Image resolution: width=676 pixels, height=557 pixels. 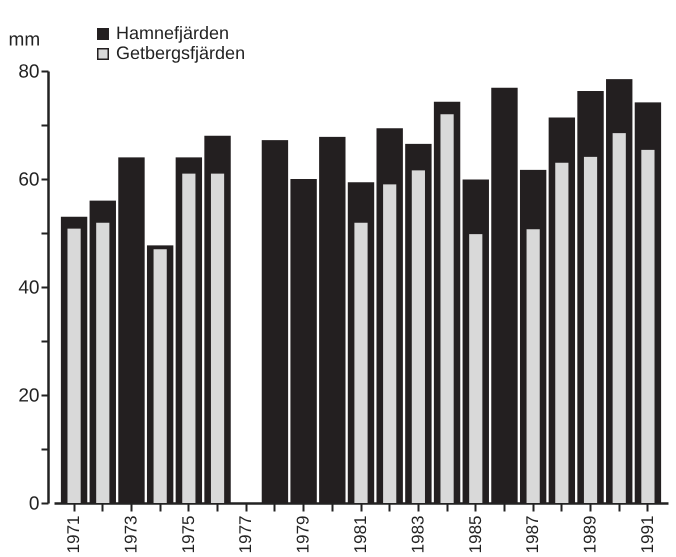 I want to click on x-tick-label: 1985, so click(x=475, y=535).